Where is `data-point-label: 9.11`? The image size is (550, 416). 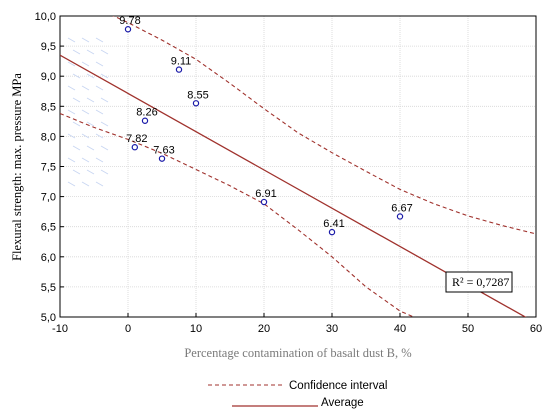
data-point-label: 9.11 is located at coordinates (181, 62).